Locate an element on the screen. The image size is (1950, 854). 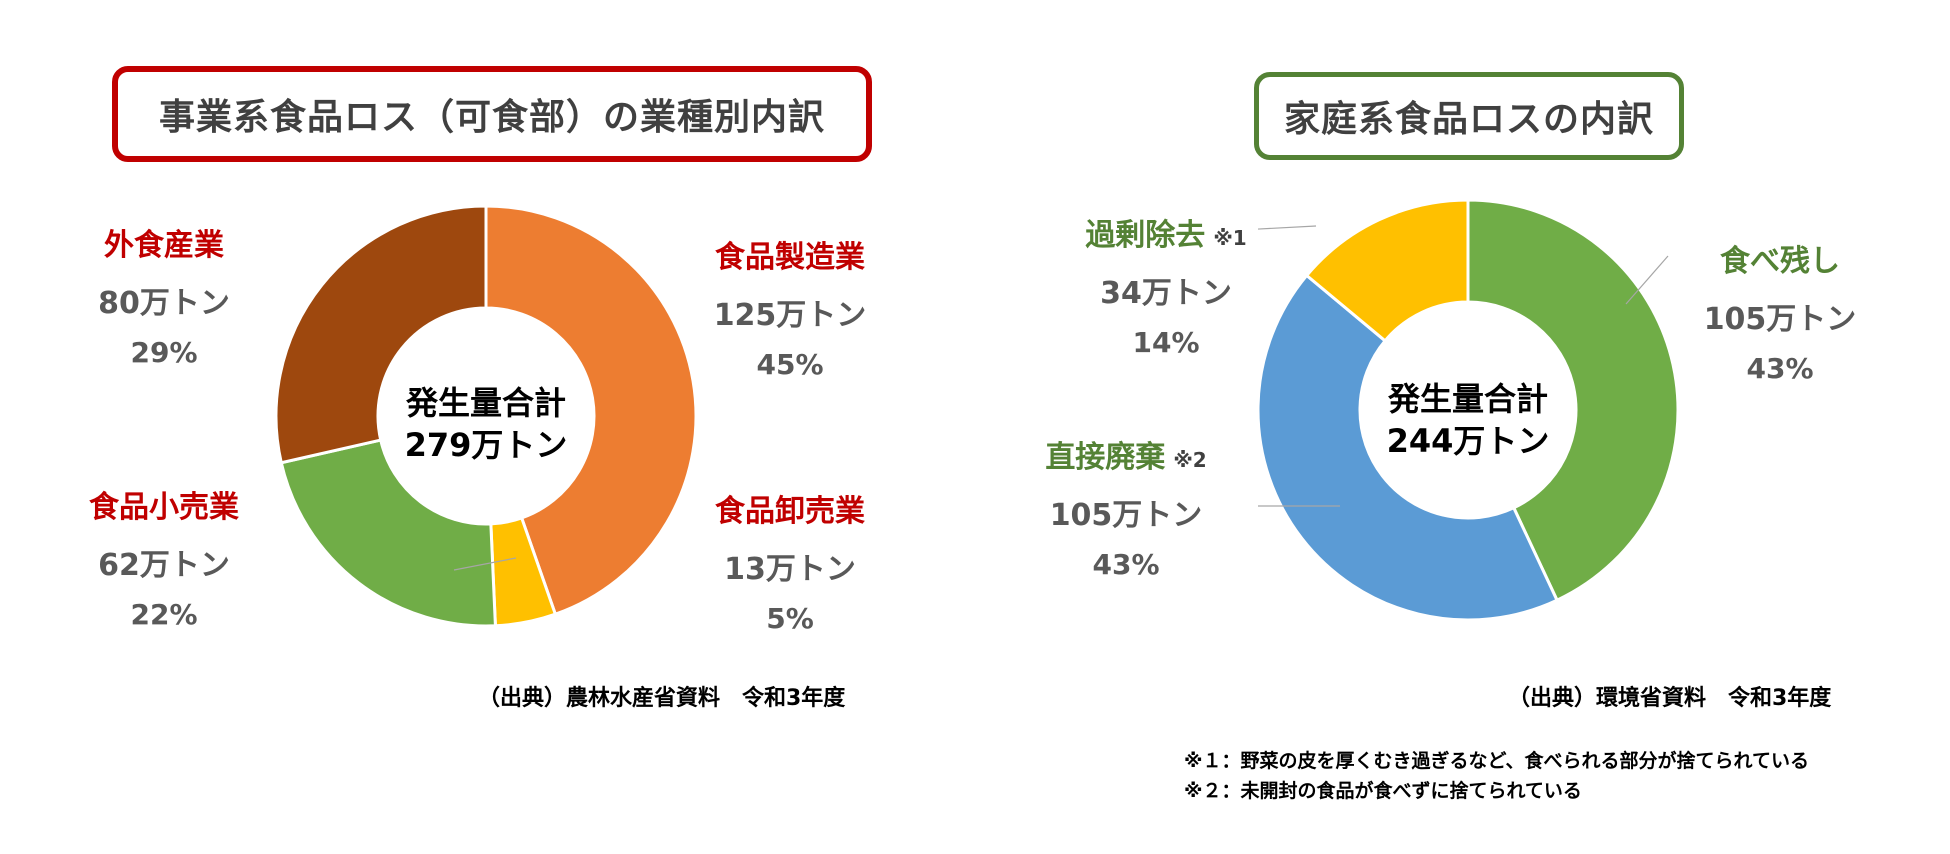
slice-name: 過剰除去 ※1 is located at coordinates (1166, 232).